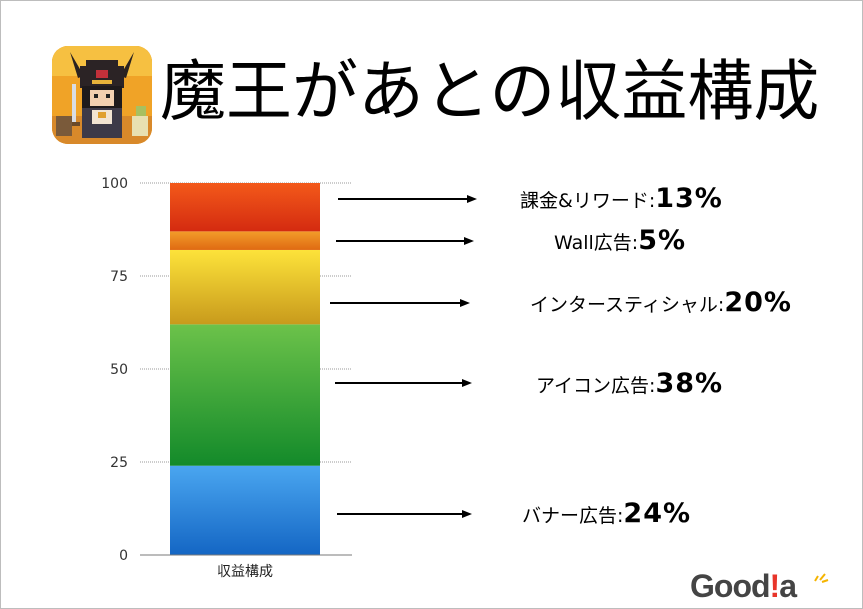 Image resolution: width=863 pixels, height=609 pixels. Describe the element at coordinates (627, 305) in the screenshot. I see `series-name: インタースティシャル:` at that location.